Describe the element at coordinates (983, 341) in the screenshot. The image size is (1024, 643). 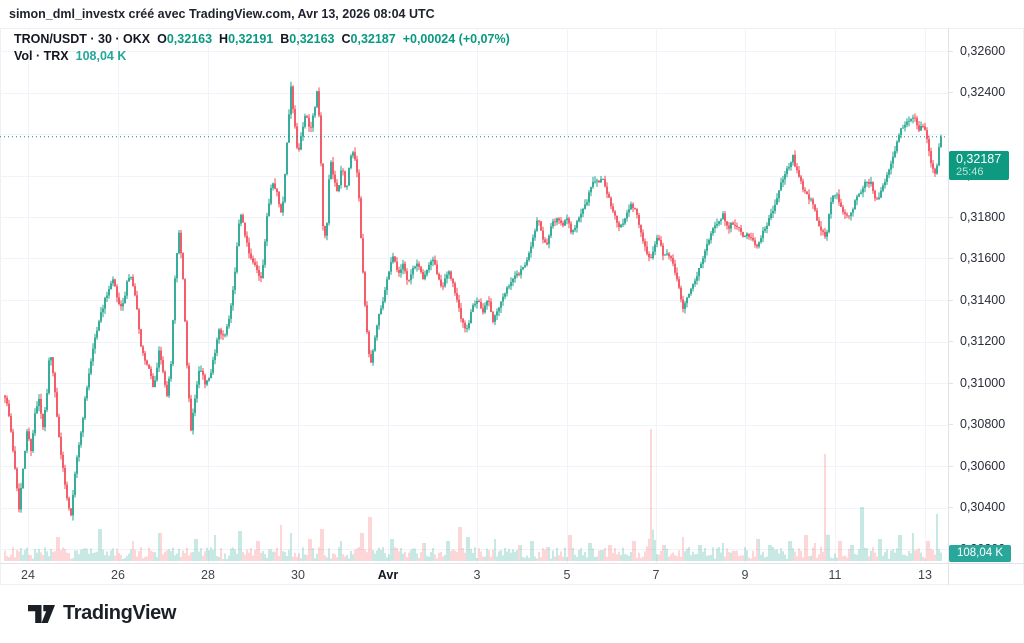
I see `price-axis-label: 0,31200` at that location.